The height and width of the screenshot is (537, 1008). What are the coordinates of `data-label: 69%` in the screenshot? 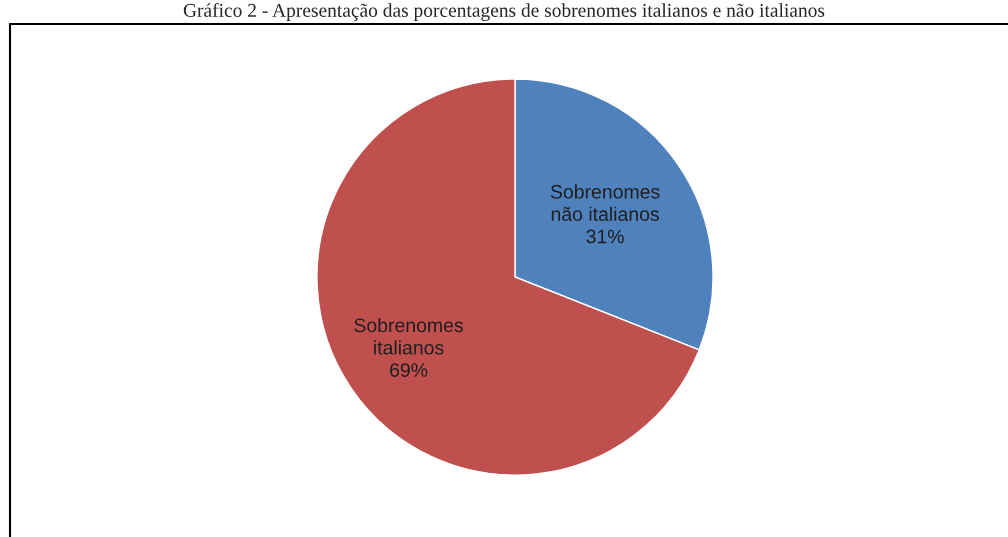 It's located at (409, 370).